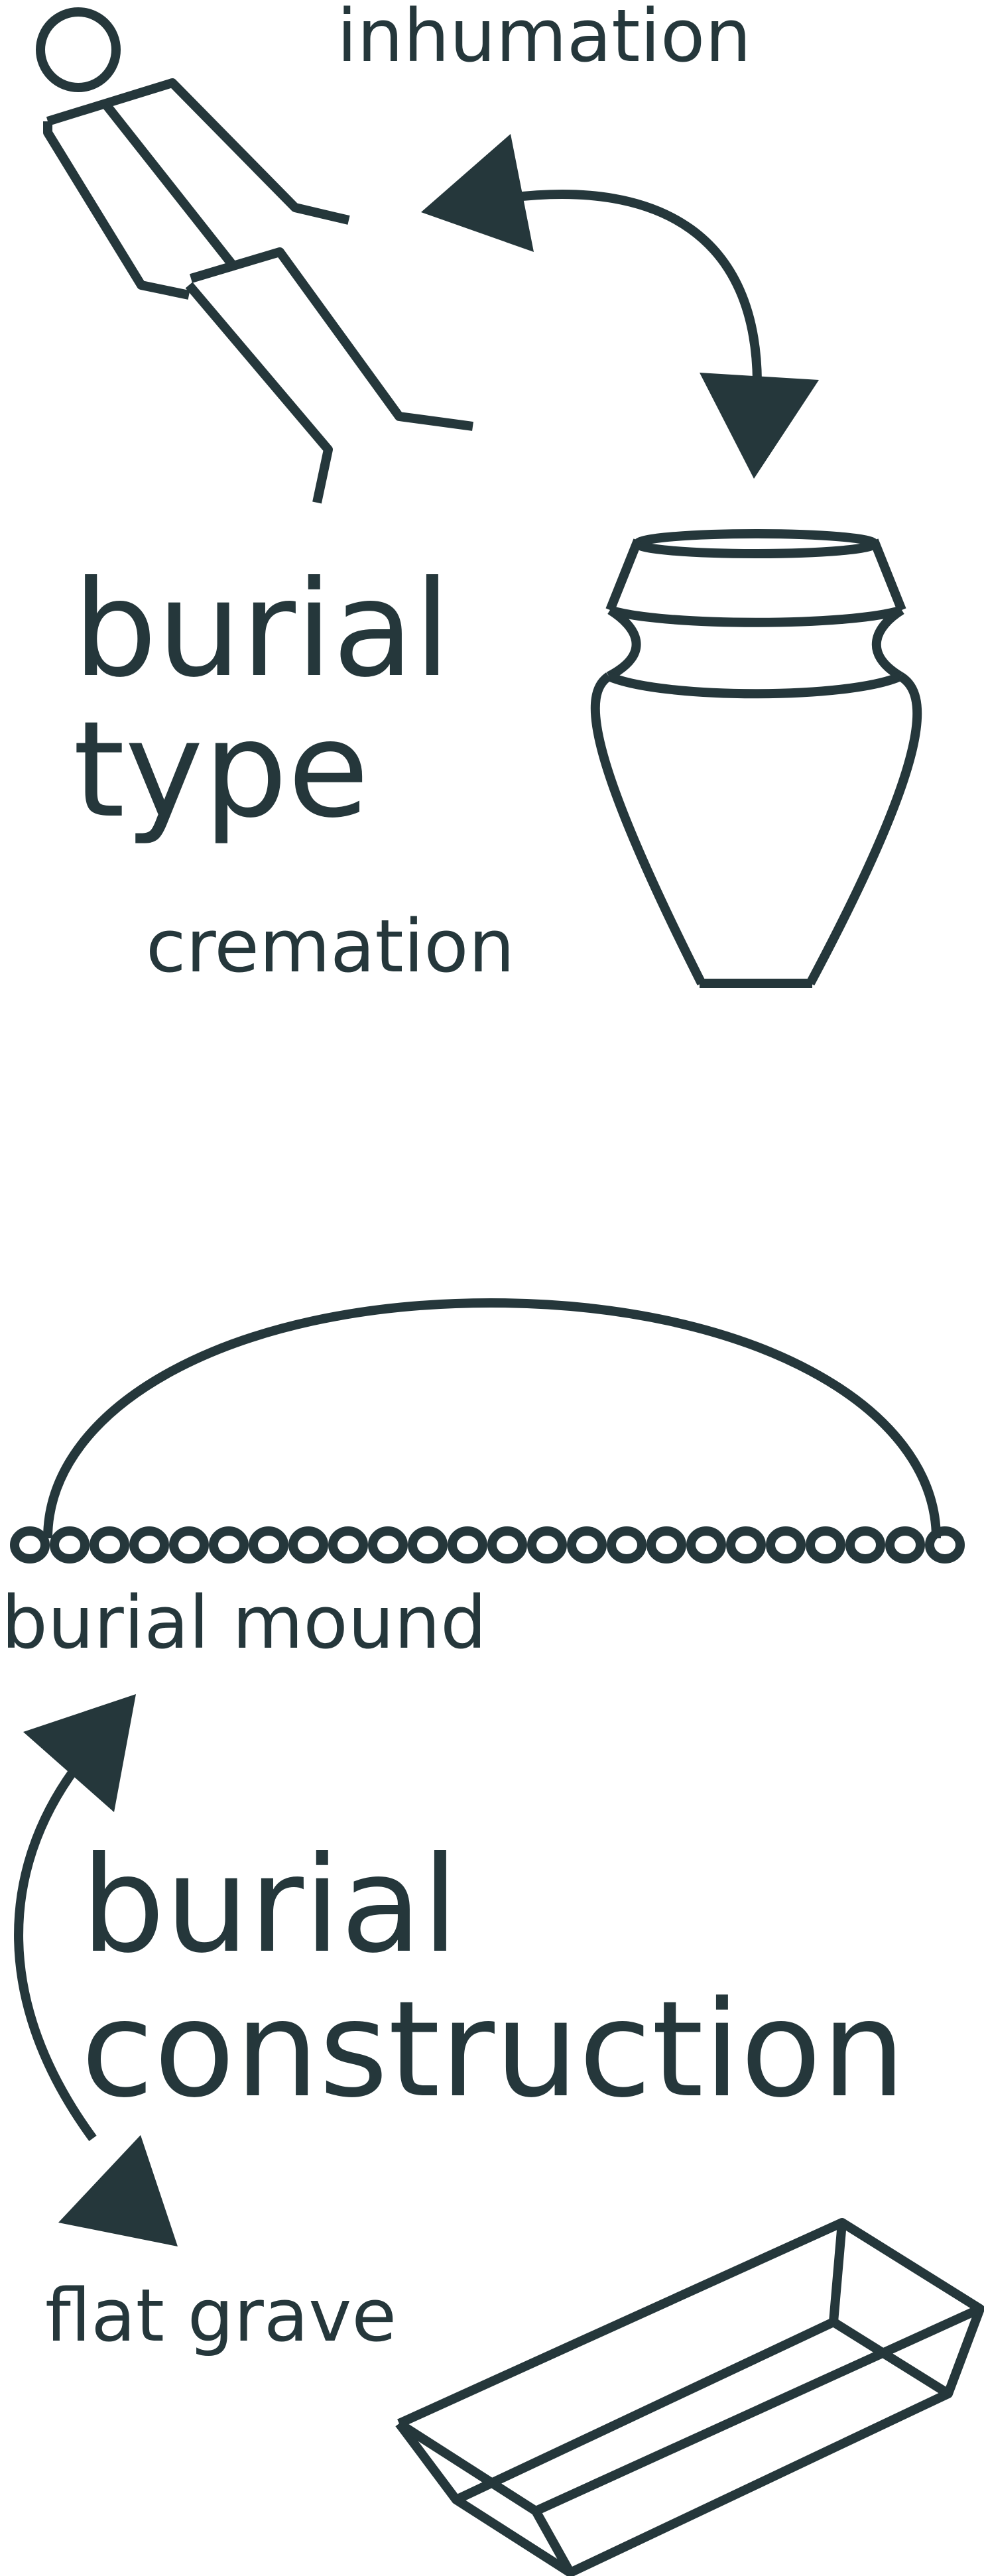 The image size is (984, 2576). What do you see at coordinates (254, 255) in the screenshot?
I see `skeleton-icon` at bounding box center [254, 255].